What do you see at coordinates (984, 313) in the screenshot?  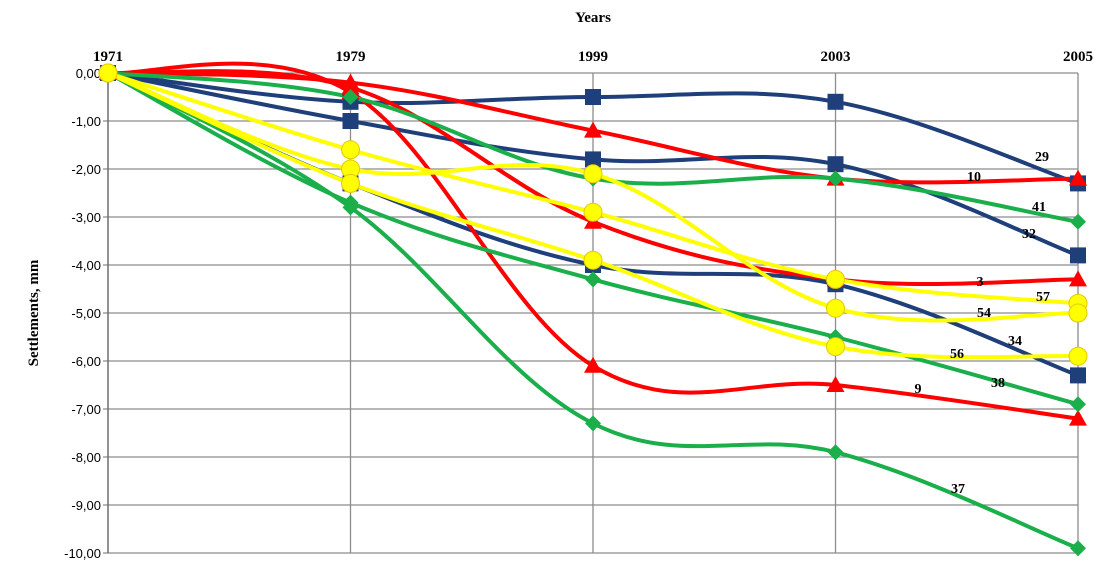 I see `series-label-54: 54` at bounding box center [984, 313].